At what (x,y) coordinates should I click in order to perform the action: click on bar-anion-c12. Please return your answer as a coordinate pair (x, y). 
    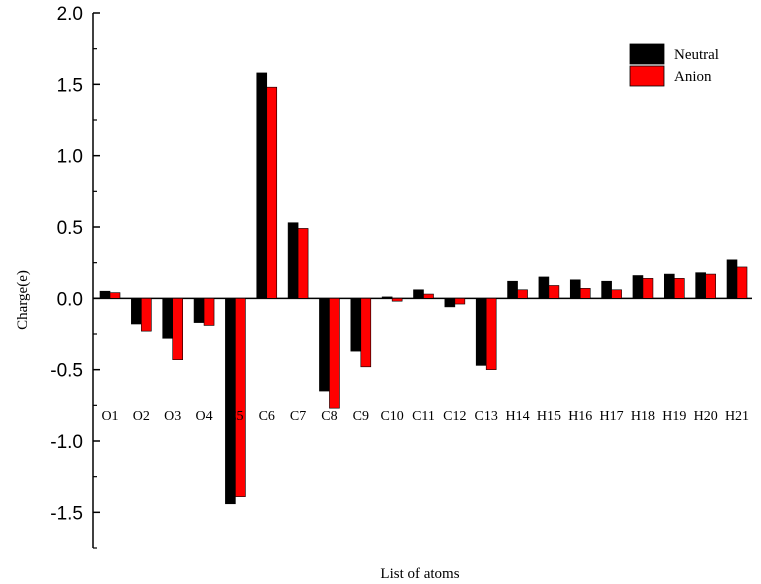
    Looking at the image, I should click on (460, 301).